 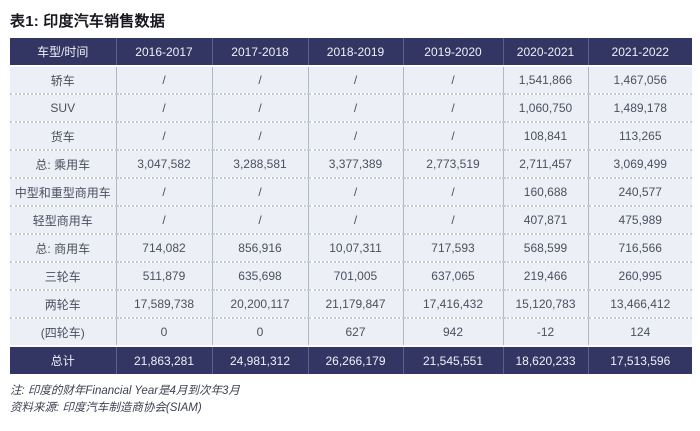 I want to click on cell-value: 21,863,281, so click(x=164, y=359).